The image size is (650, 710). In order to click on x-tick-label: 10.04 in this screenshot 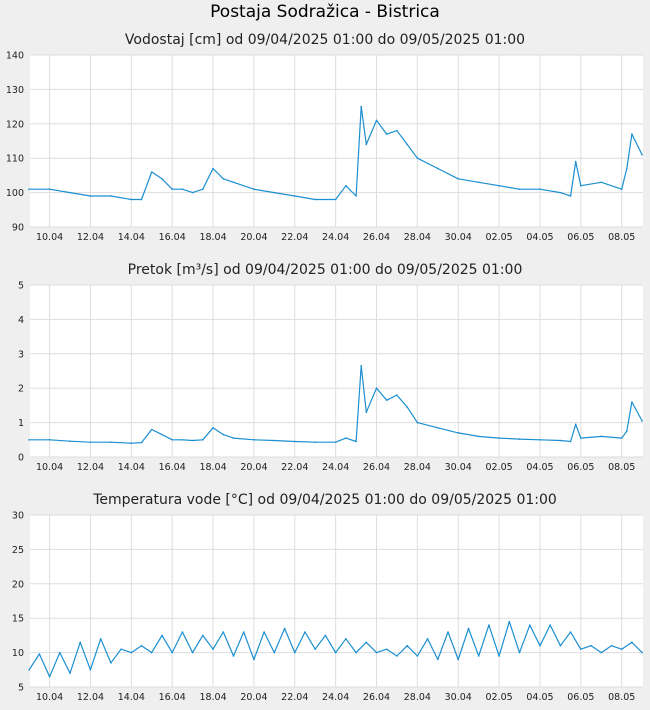, I will do `click(49, 237)`.